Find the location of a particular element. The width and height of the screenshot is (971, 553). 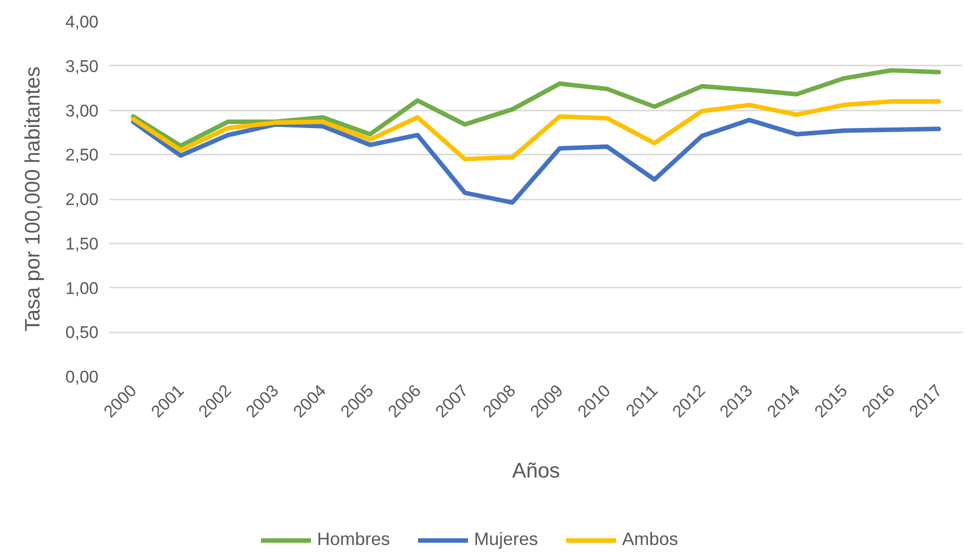

y-tick-label: 2,50 is located at coordinates (82, 155).